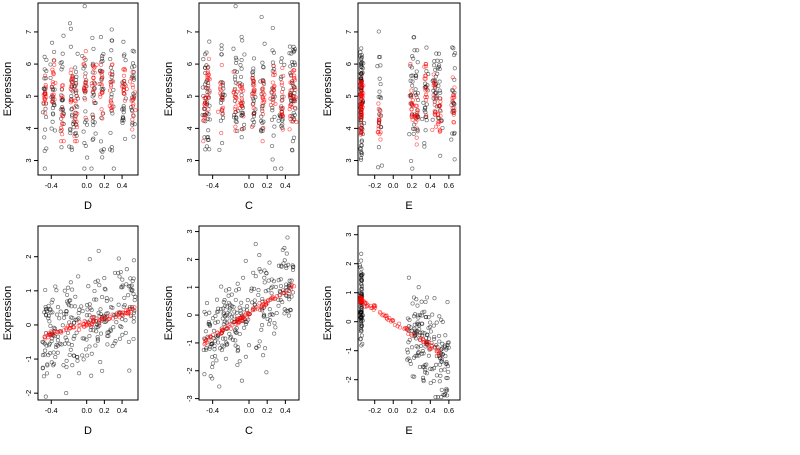 The width and height of the screenshot is (800, 455). I want to click on y-tick-label: 0, so click(348, 322).